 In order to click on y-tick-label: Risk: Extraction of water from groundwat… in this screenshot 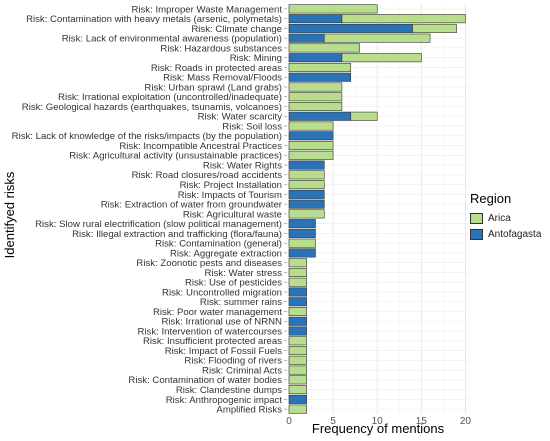, I will do `click(192, 205)`.